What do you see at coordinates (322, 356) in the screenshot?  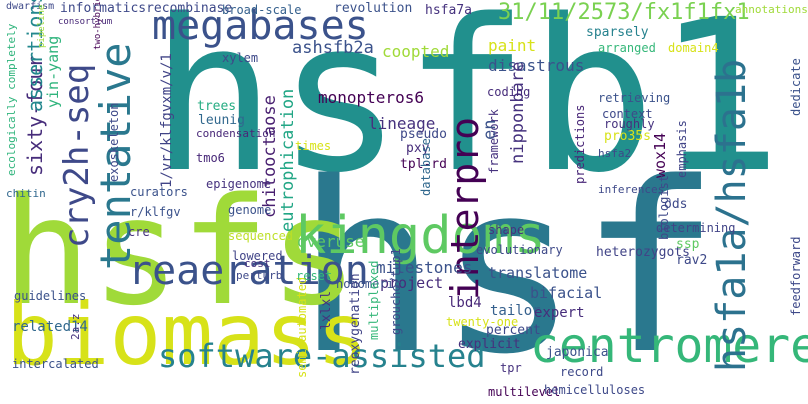 I see `word: software-assisted` at bounding box center [322, 356].